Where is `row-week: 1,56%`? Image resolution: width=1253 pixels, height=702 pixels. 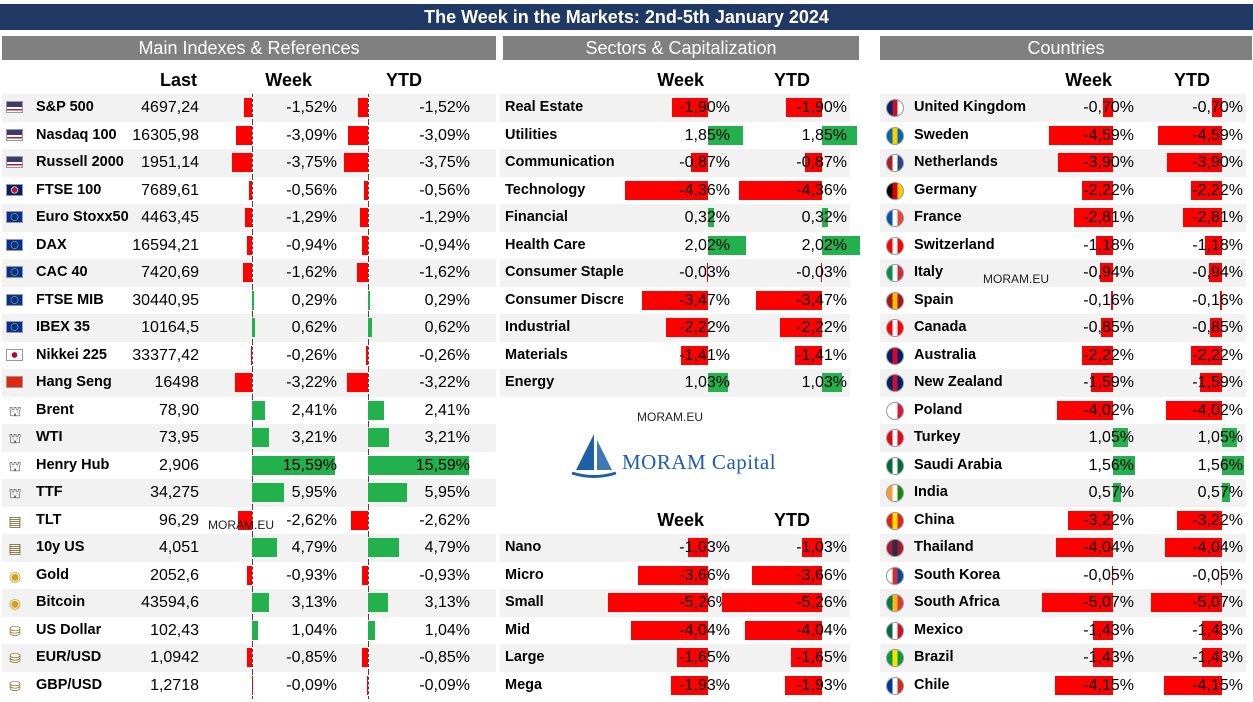
row-week: 1,56% is located at coordinates (1111, 465).